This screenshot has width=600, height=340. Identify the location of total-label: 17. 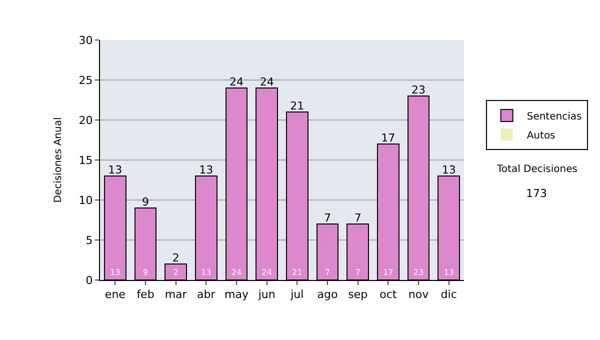
(388, 137).